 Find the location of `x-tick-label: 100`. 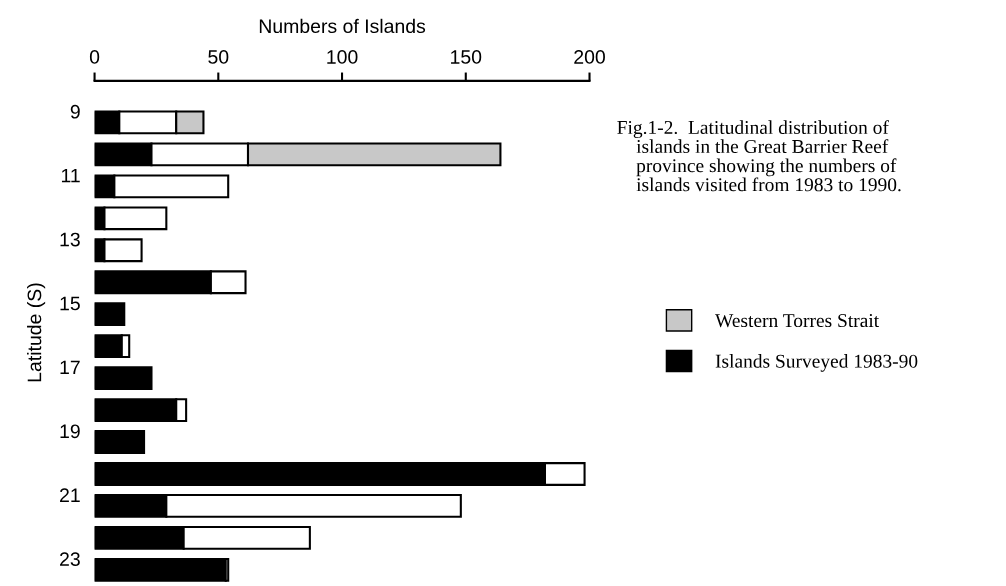

x-tick-label: 100 is located at coordinates (342, 57).